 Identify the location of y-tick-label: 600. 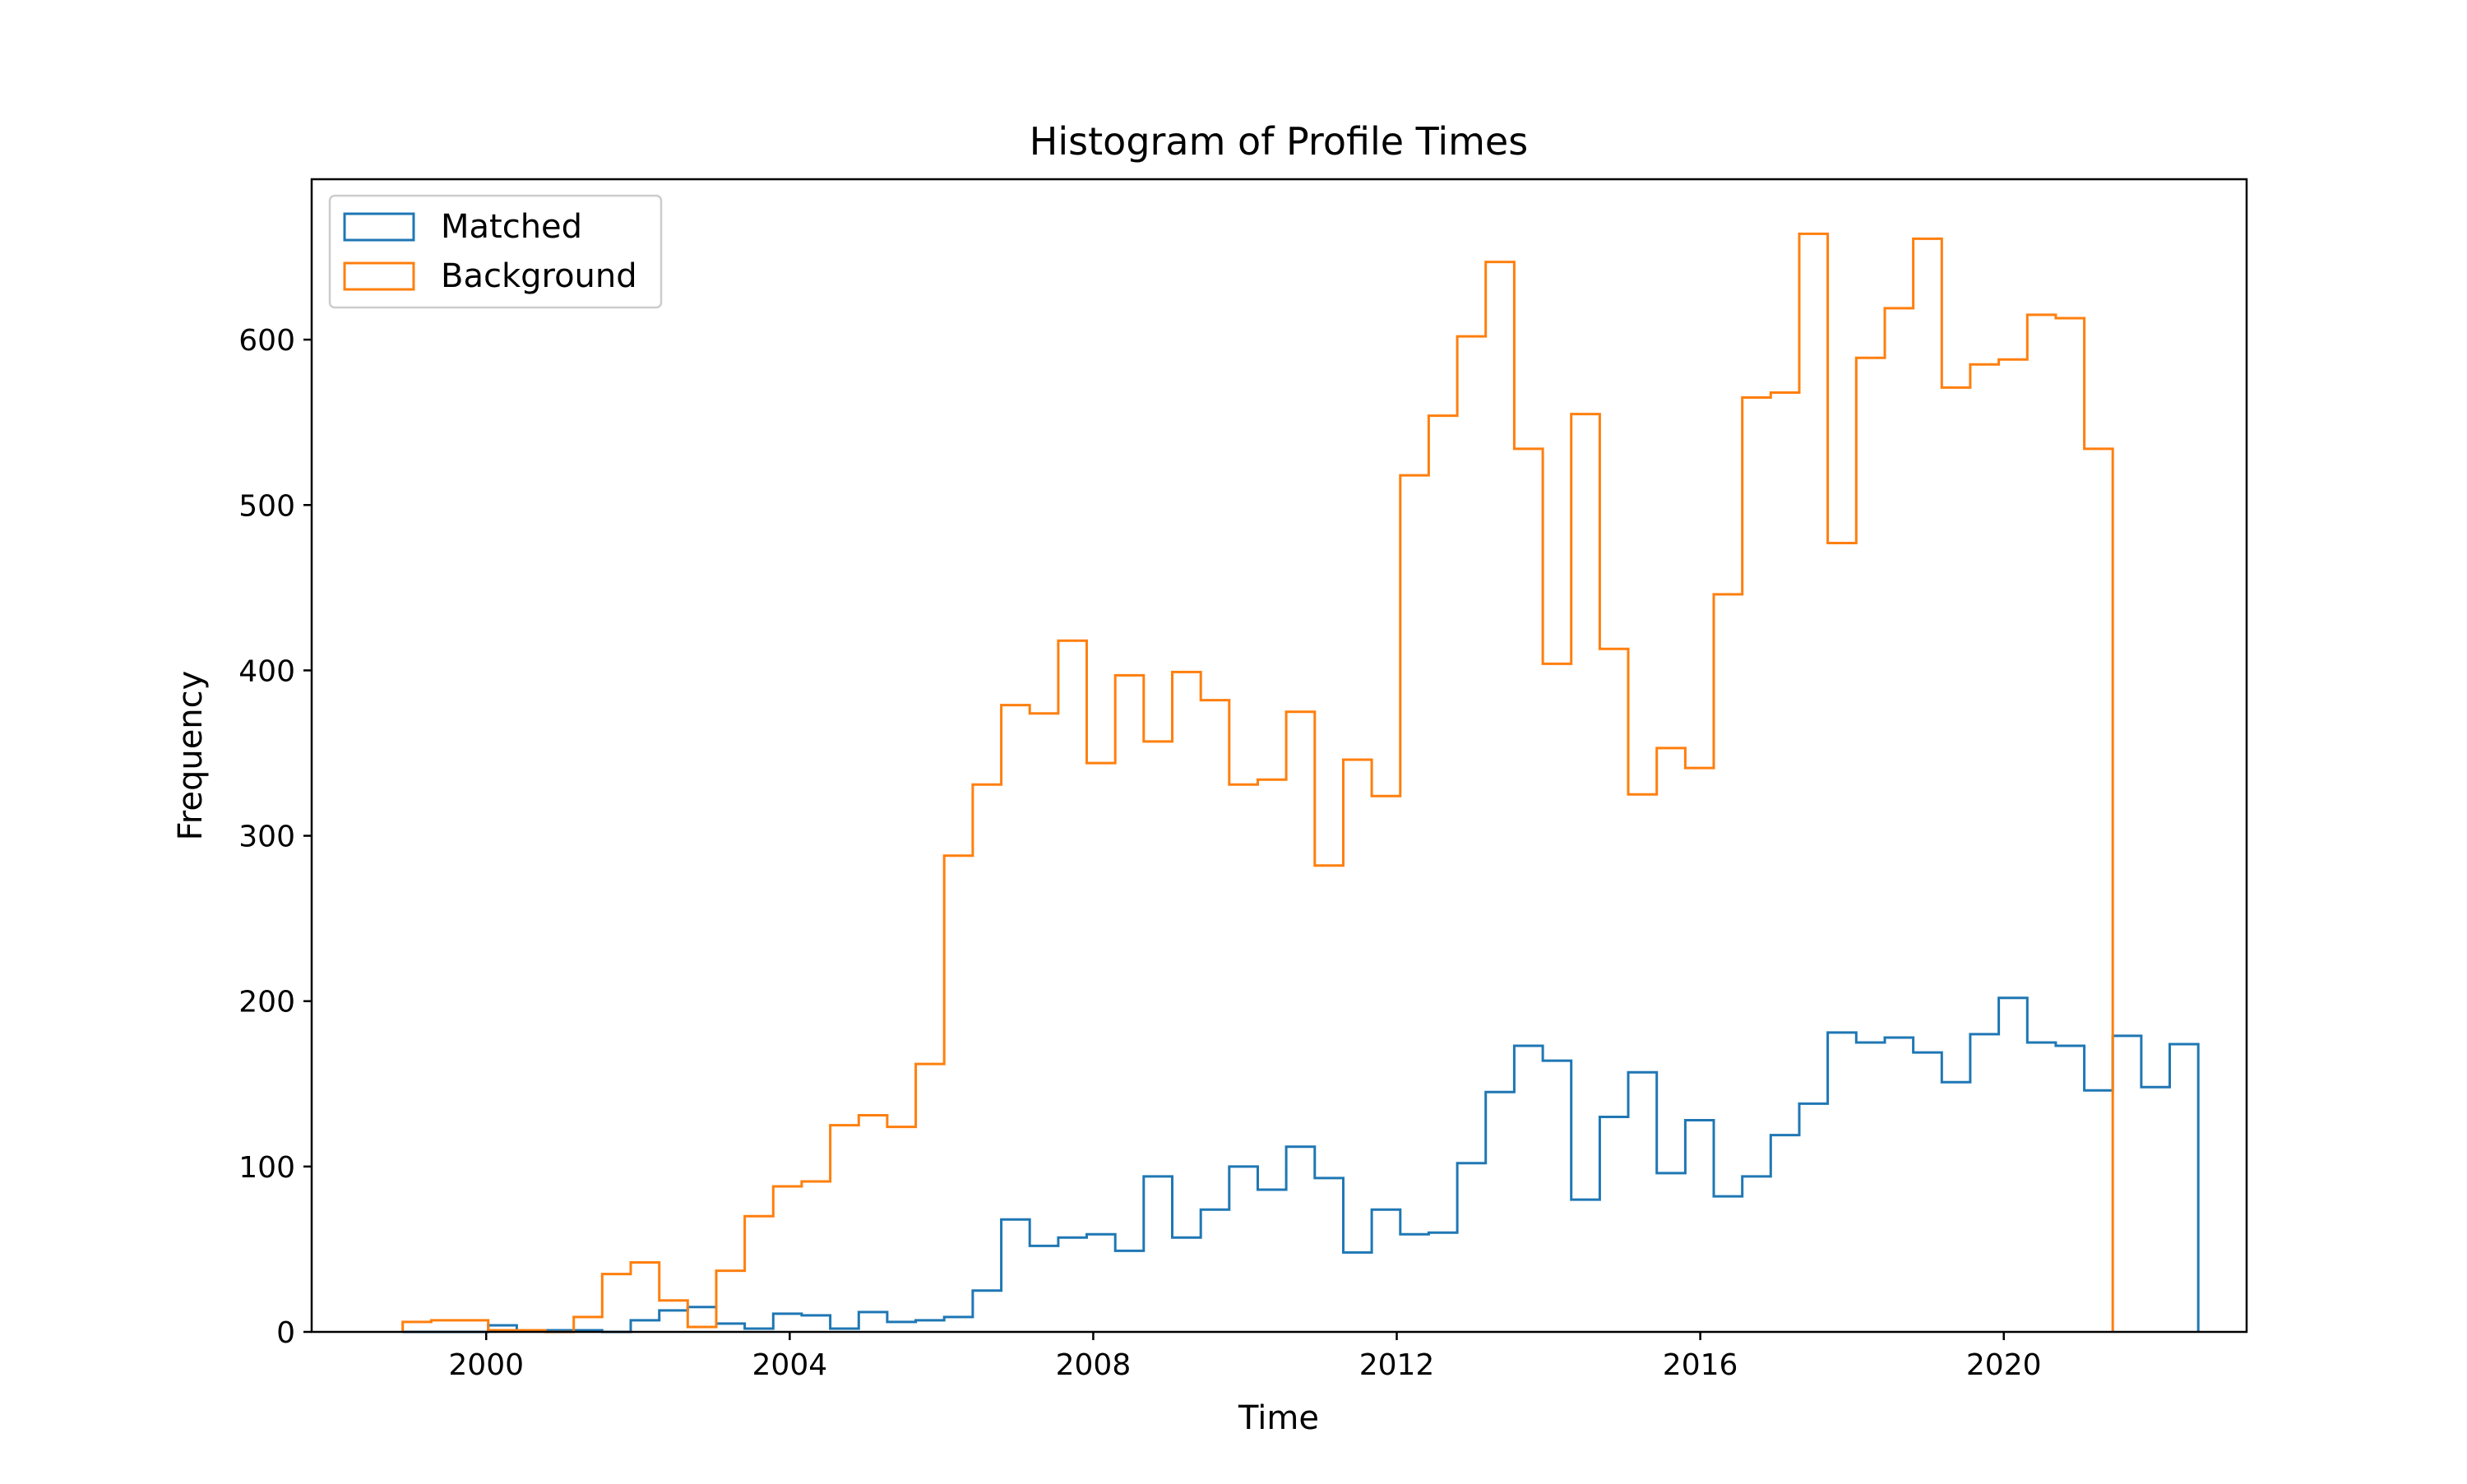
(266, 341).